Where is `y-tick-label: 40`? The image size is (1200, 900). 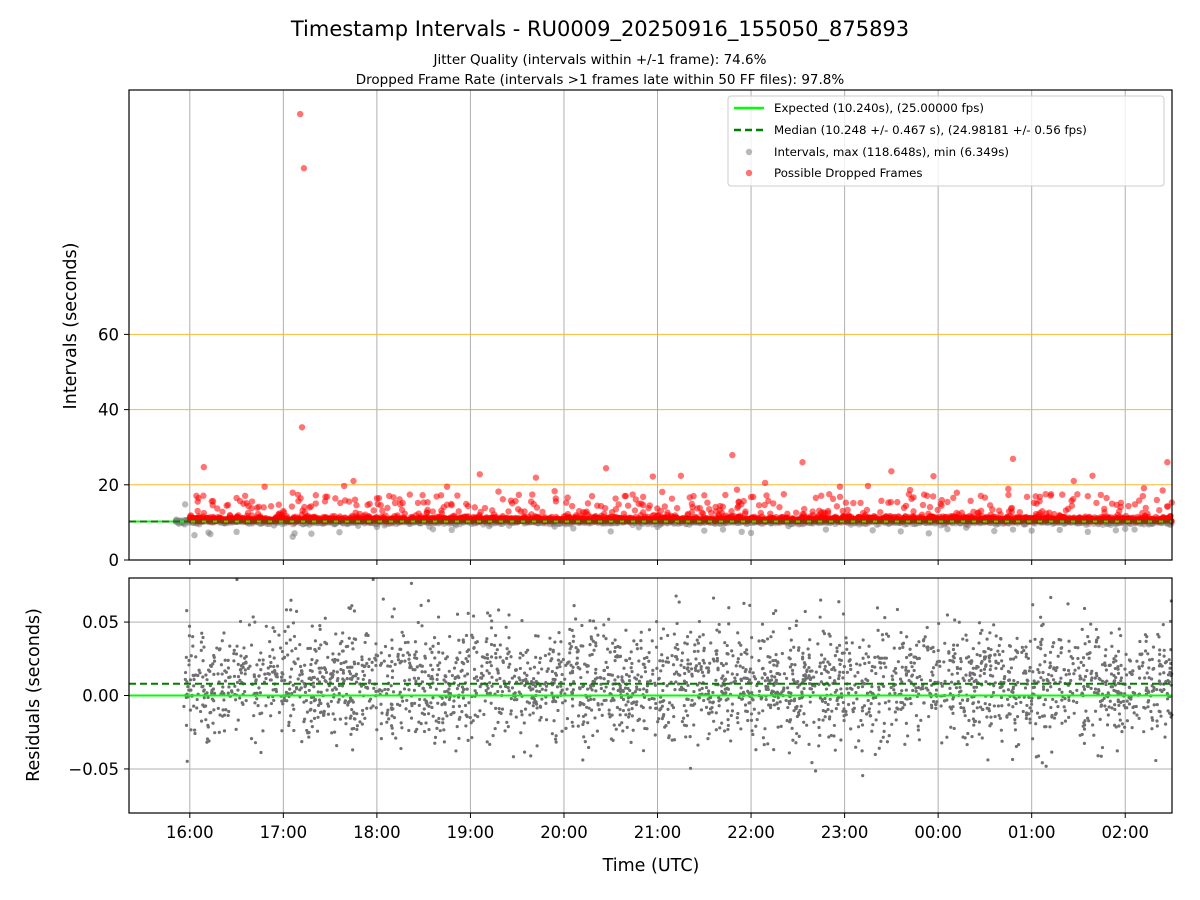
y-tick-label: 40 is located at coordinates (108, 410).